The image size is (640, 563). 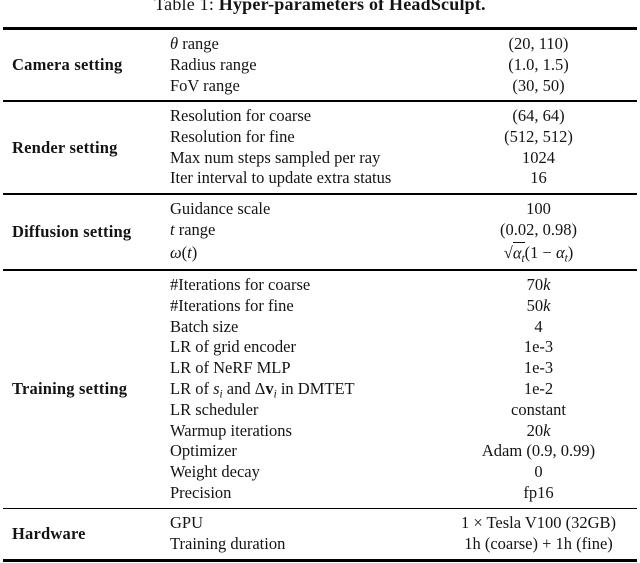 I want to click on text-segment: in DMTET, so click(x=315, y=388).